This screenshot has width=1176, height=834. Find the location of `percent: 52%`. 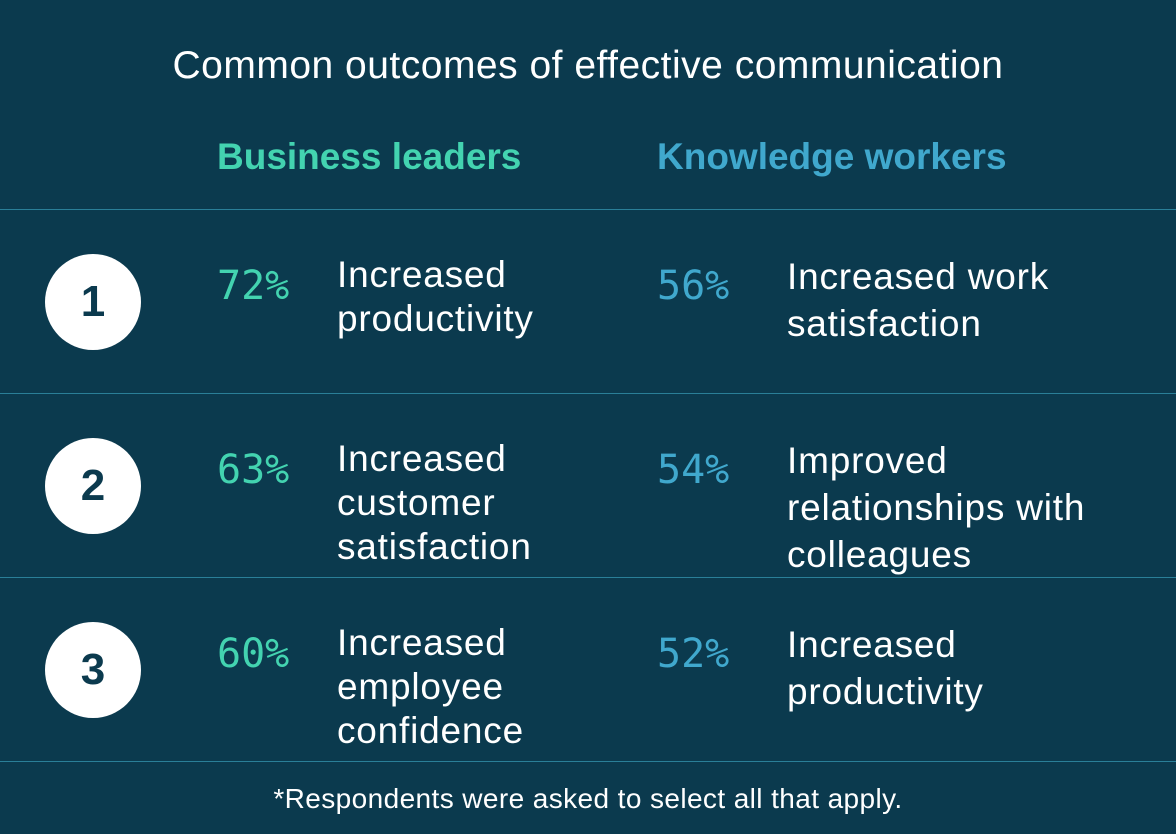

percent: 52% is located at coordinates (693, 654).